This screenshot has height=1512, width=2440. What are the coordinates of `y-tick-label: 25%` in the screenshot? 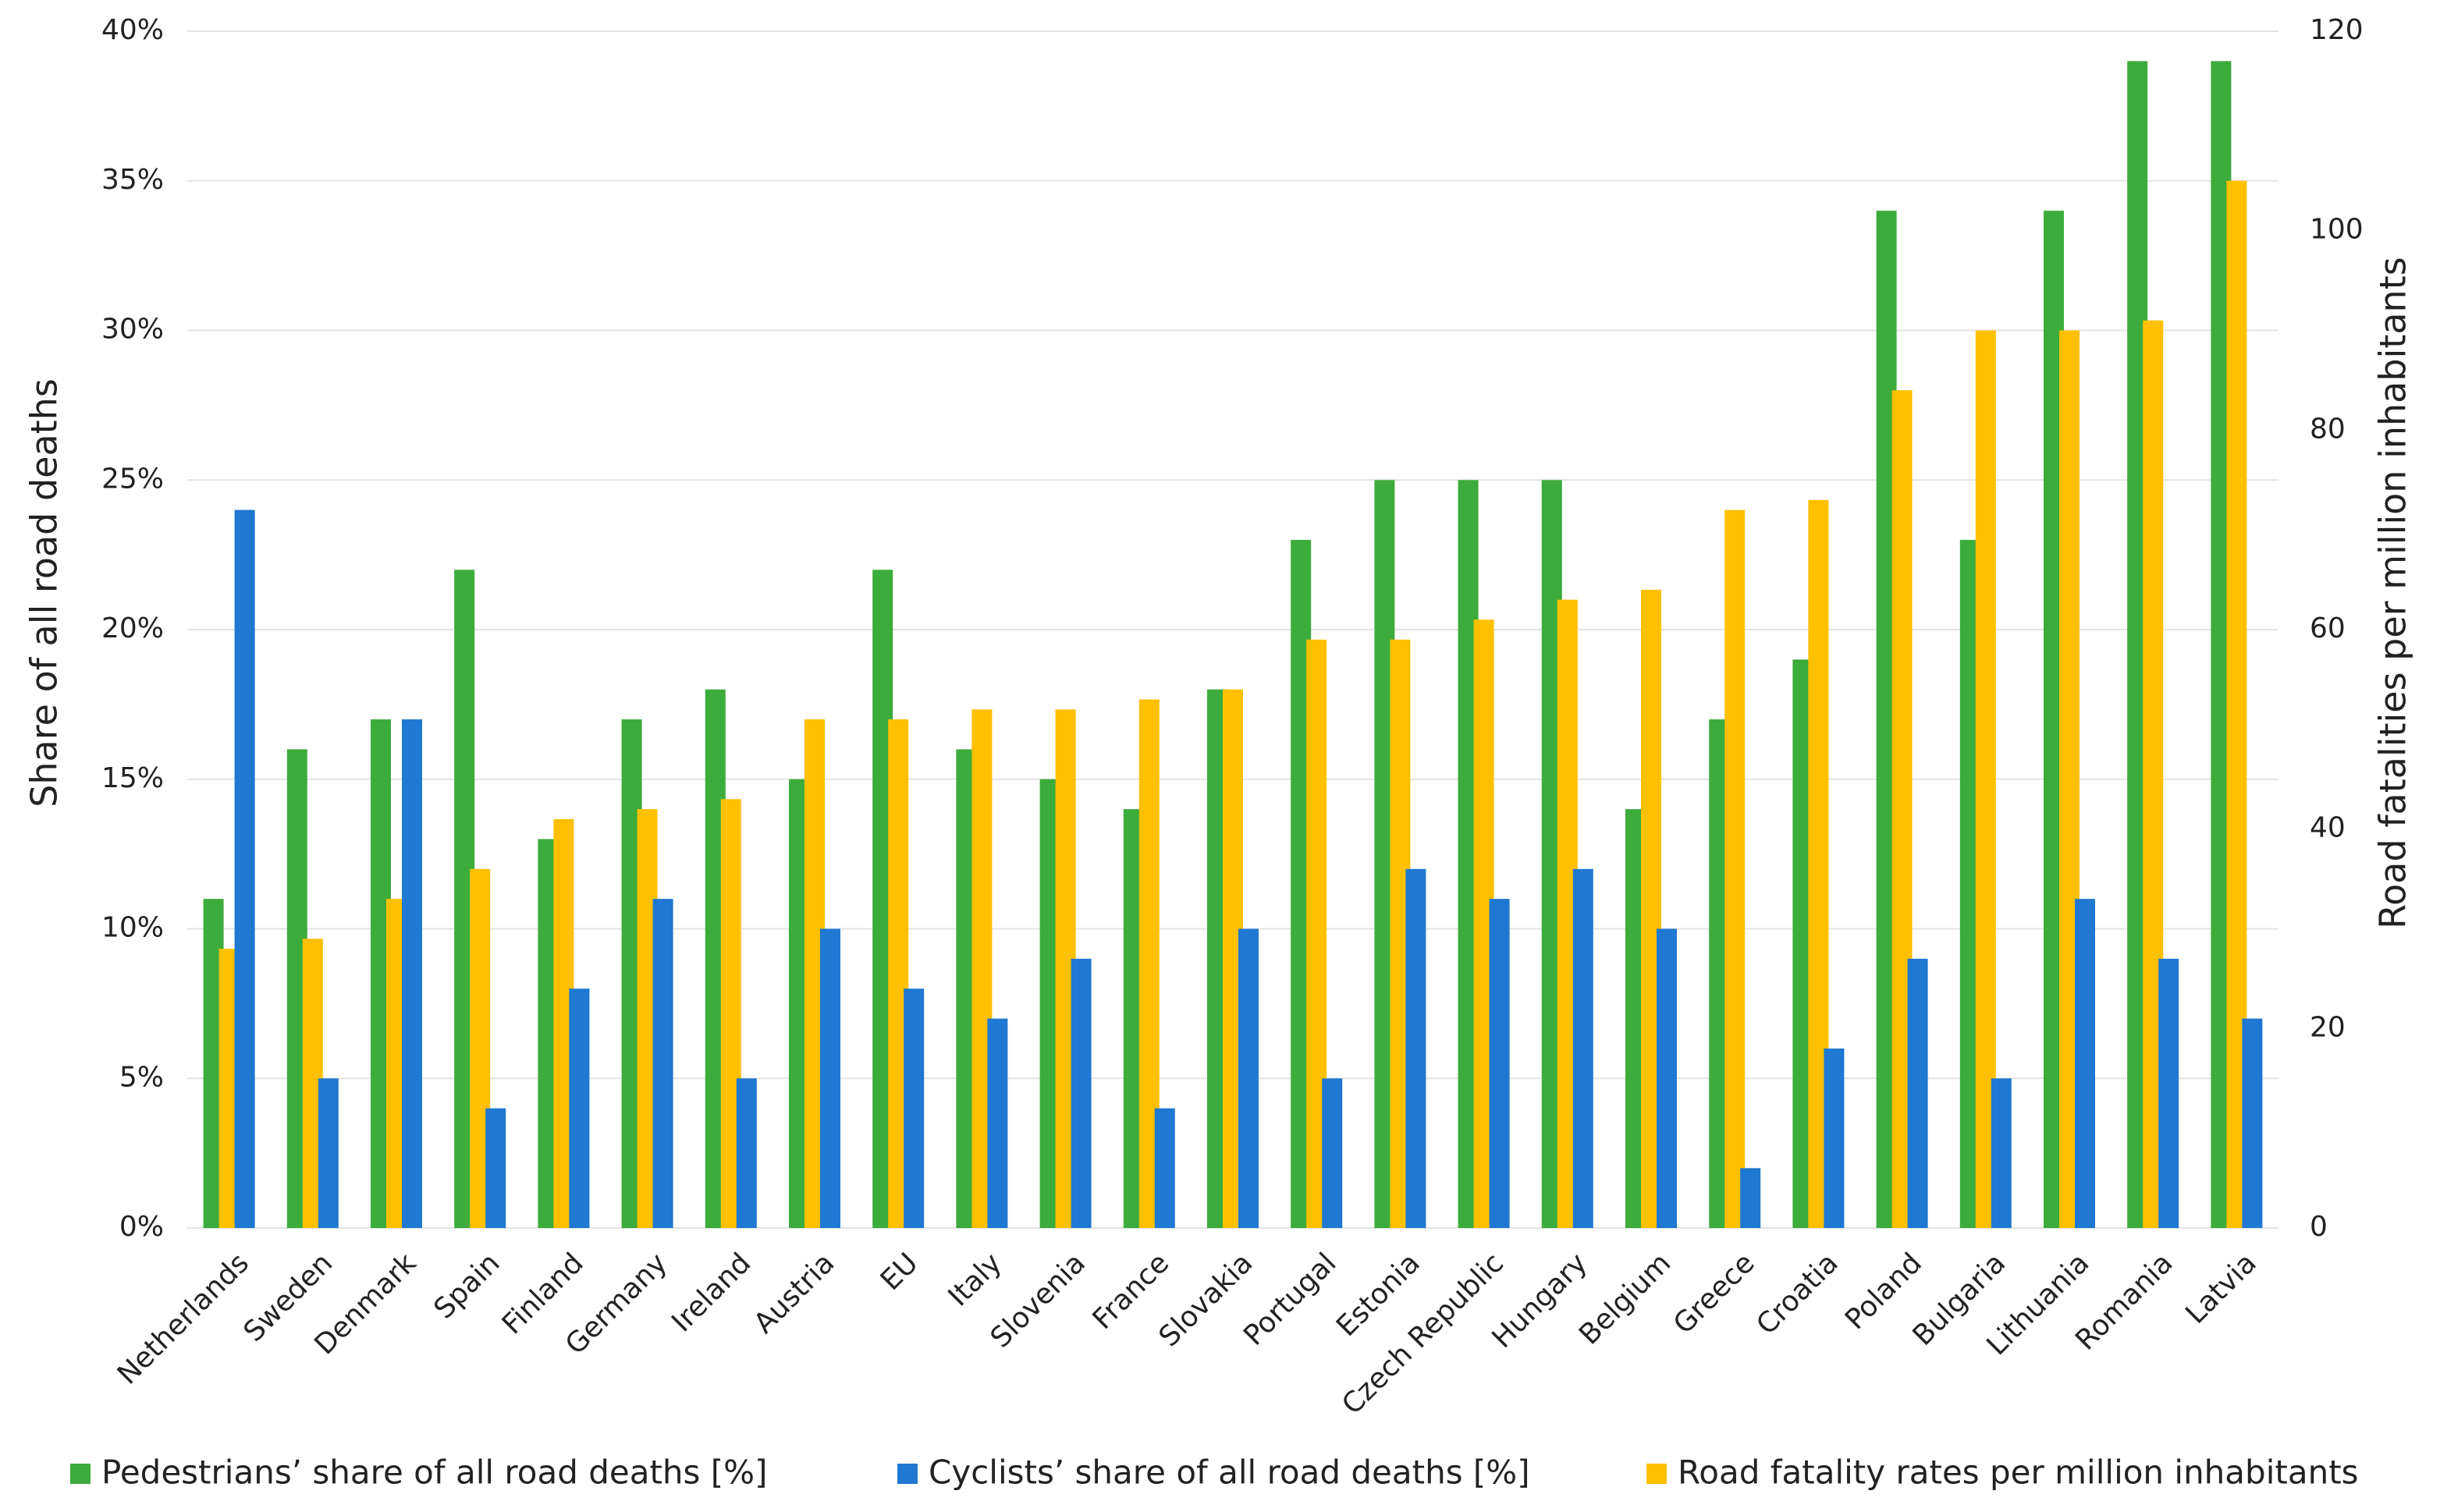 It's located at (132, 479).